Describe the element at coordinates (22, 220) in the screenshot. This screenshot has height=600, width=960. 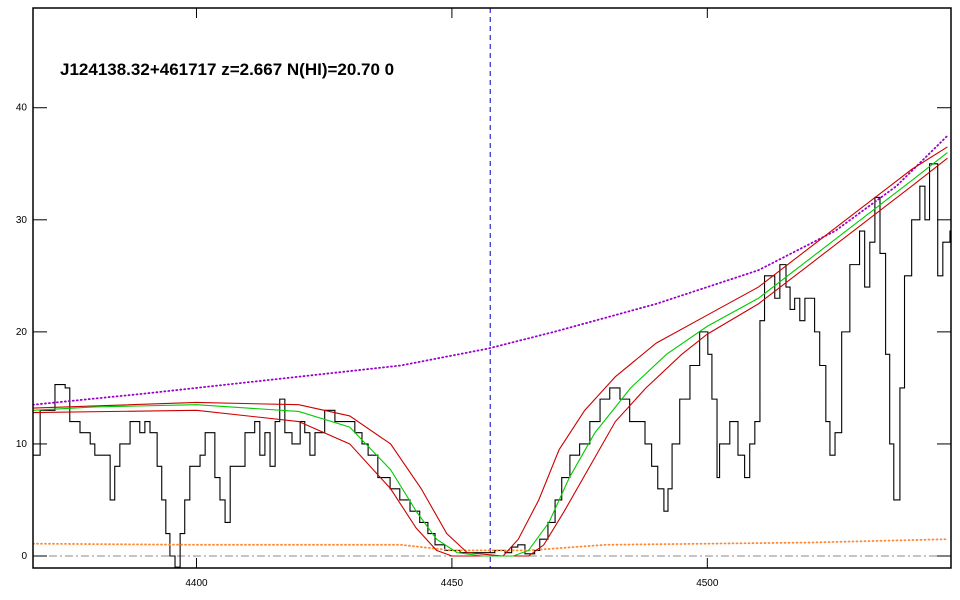
I see `y-tick-label: 30` at that location.